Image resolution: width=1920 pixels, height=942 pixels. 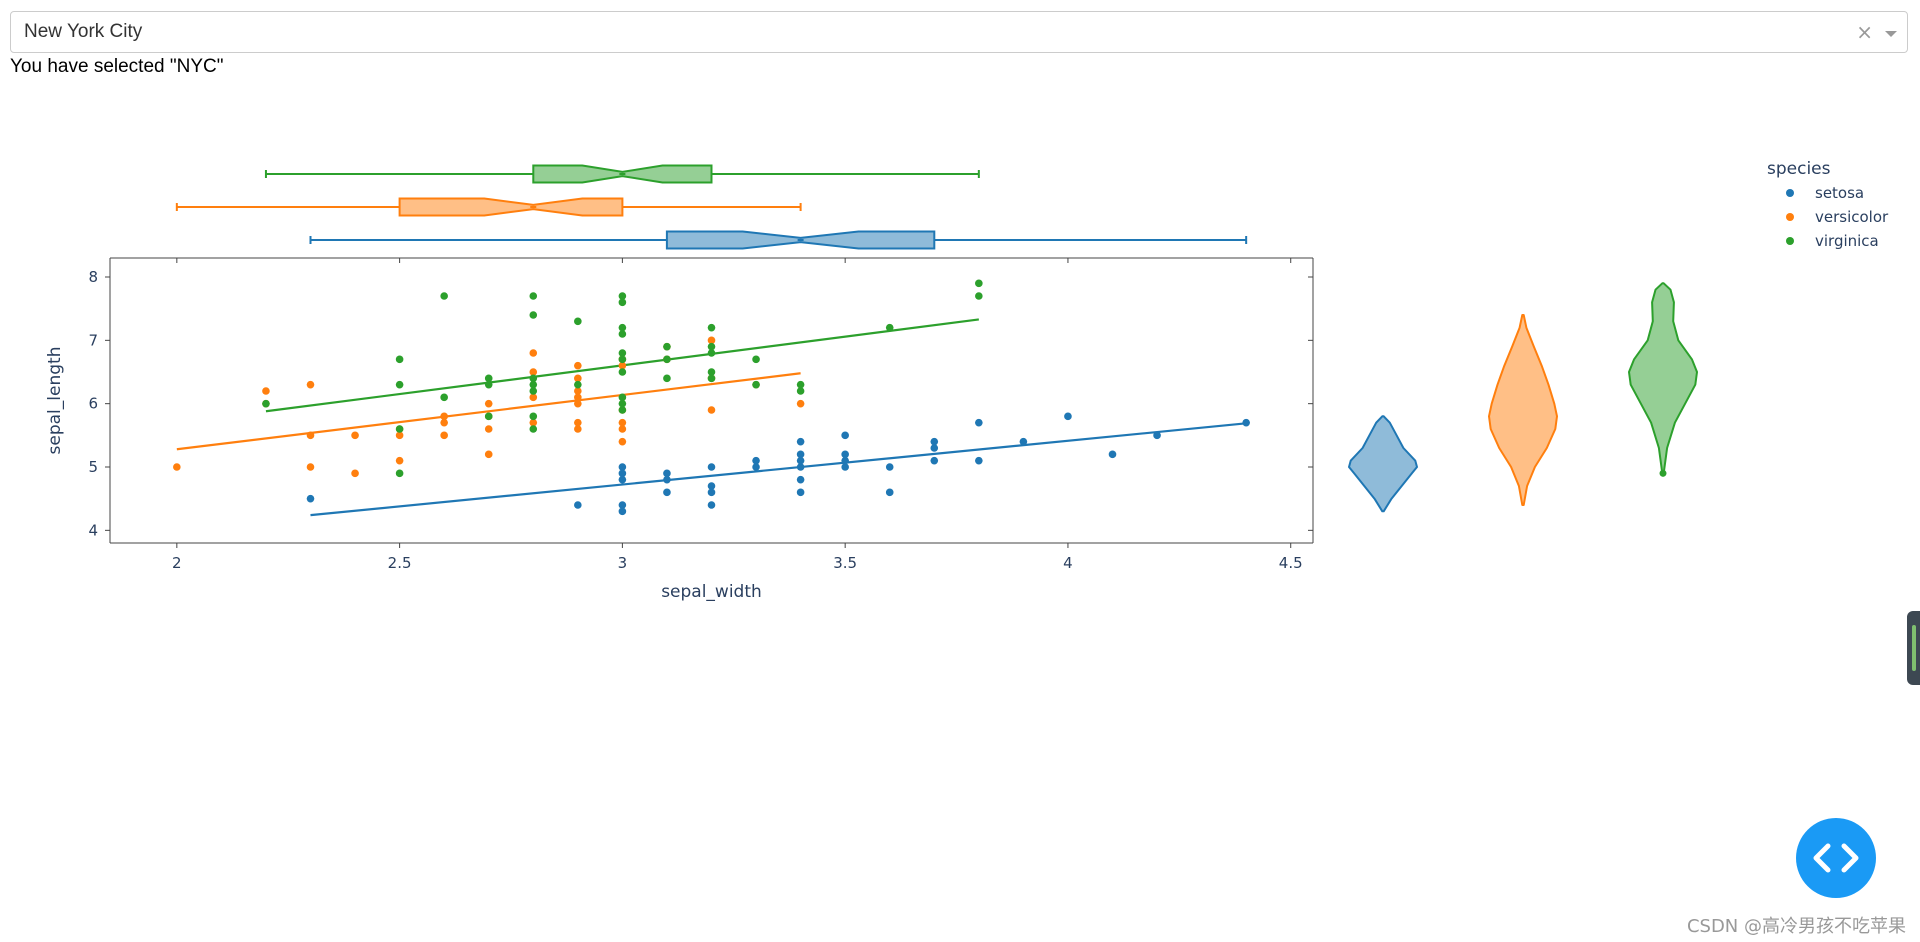 What do you see at coordinates (177, 563) in the screenshot?
I see `x-tick-label: 2` at bounding box center [177, 563].